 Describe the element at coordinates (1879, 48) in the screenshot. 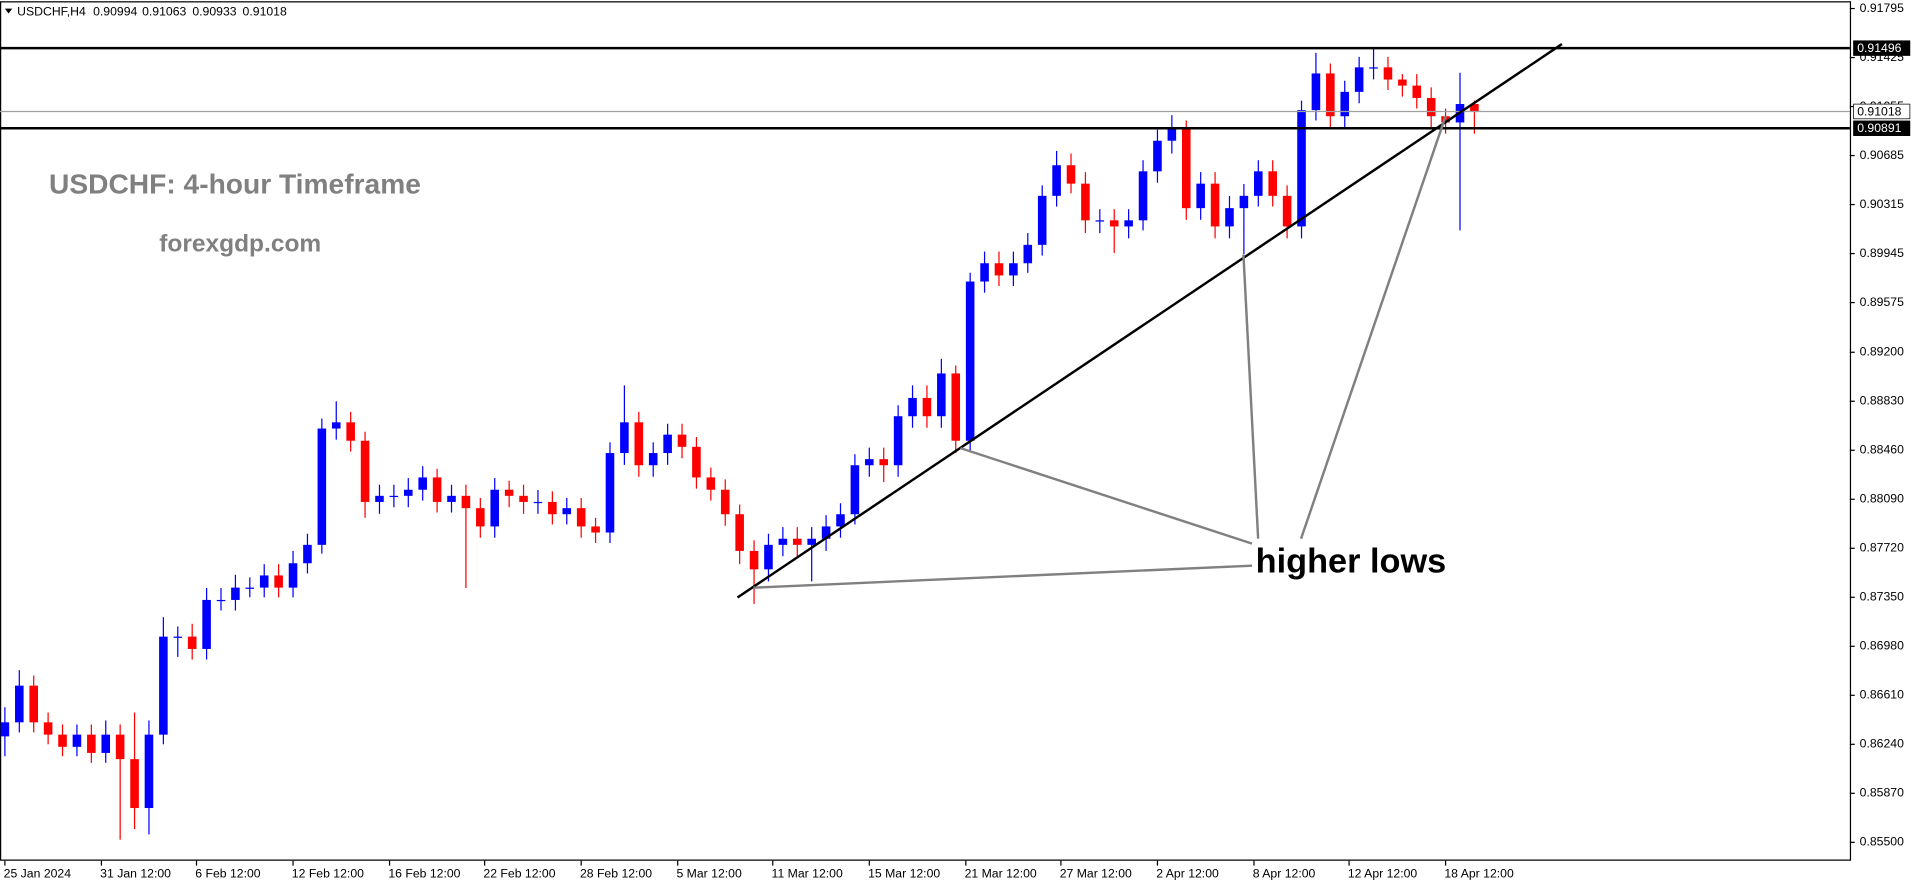

I see `price-label: 0.91496` at that location.